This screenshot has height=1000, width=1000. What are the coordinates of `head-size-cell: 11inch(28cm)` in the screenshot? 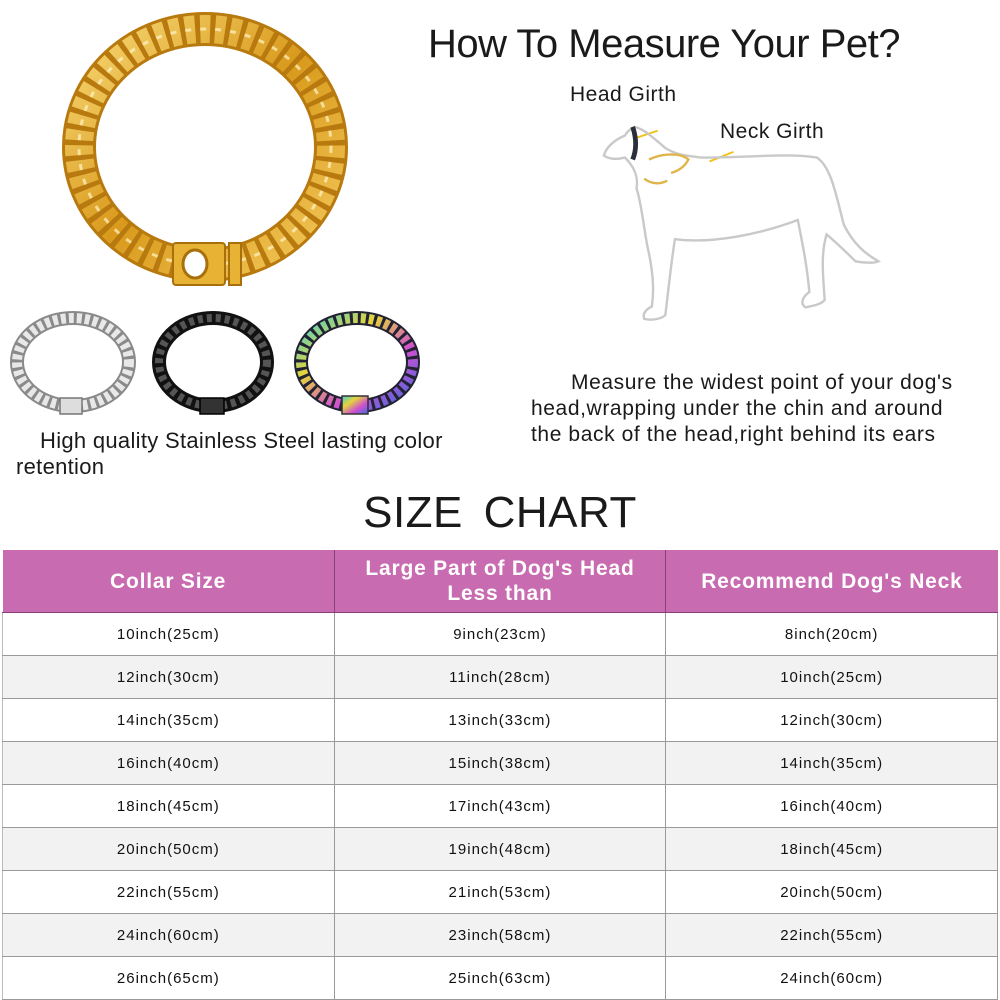 It's located at (500, 677).